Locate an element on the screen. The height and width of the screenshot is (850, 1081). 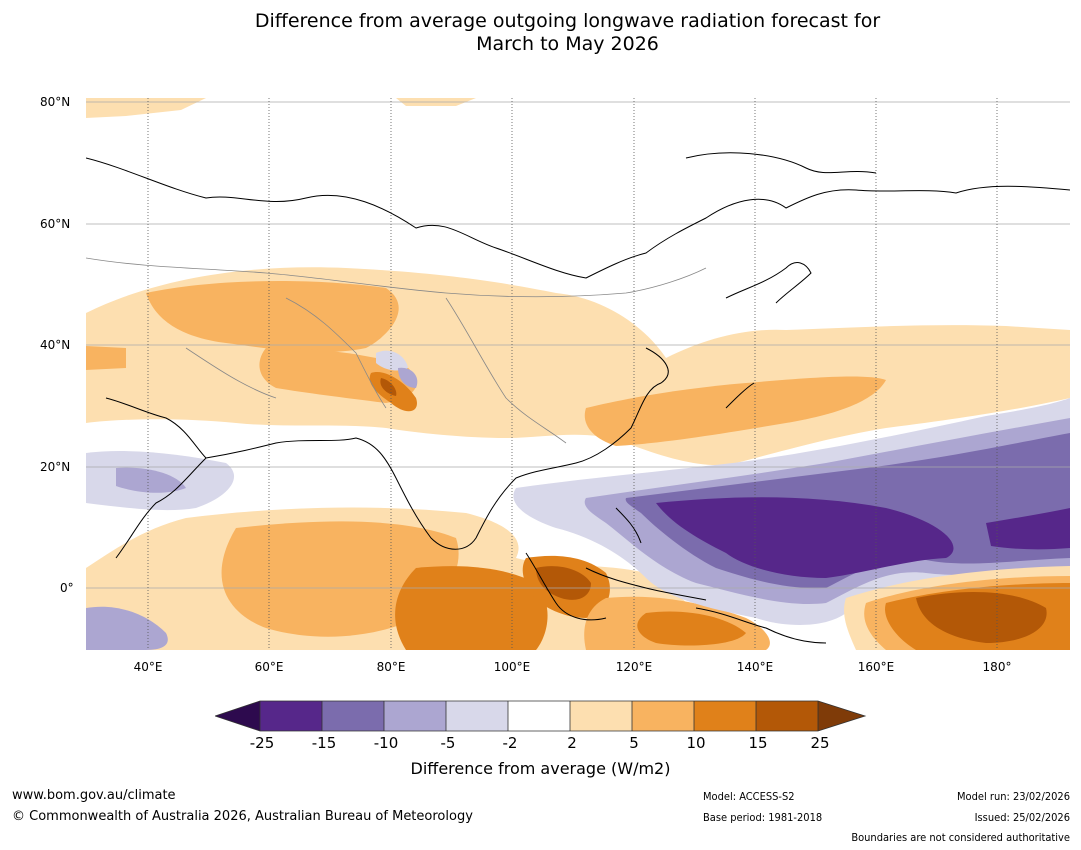
lon-label-80e: 80°E is located at coordinates (391, 667).